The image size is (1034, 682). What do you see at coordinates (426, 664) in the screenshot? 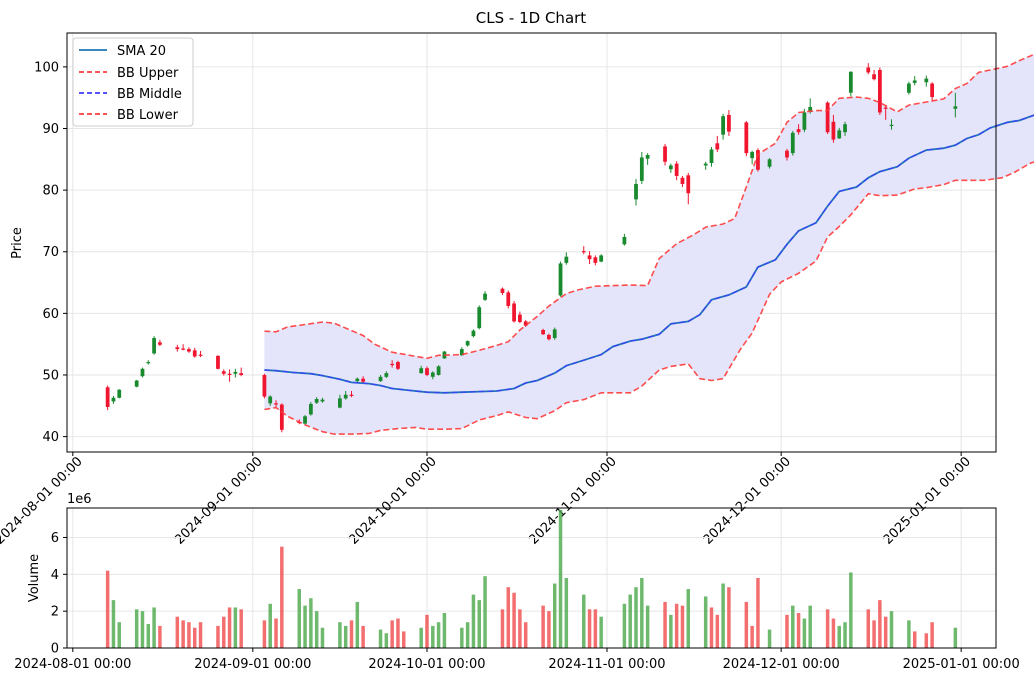
I see `volume-x-tick-label: 2024-10-01 00:00` at bounding box center [426, 664].